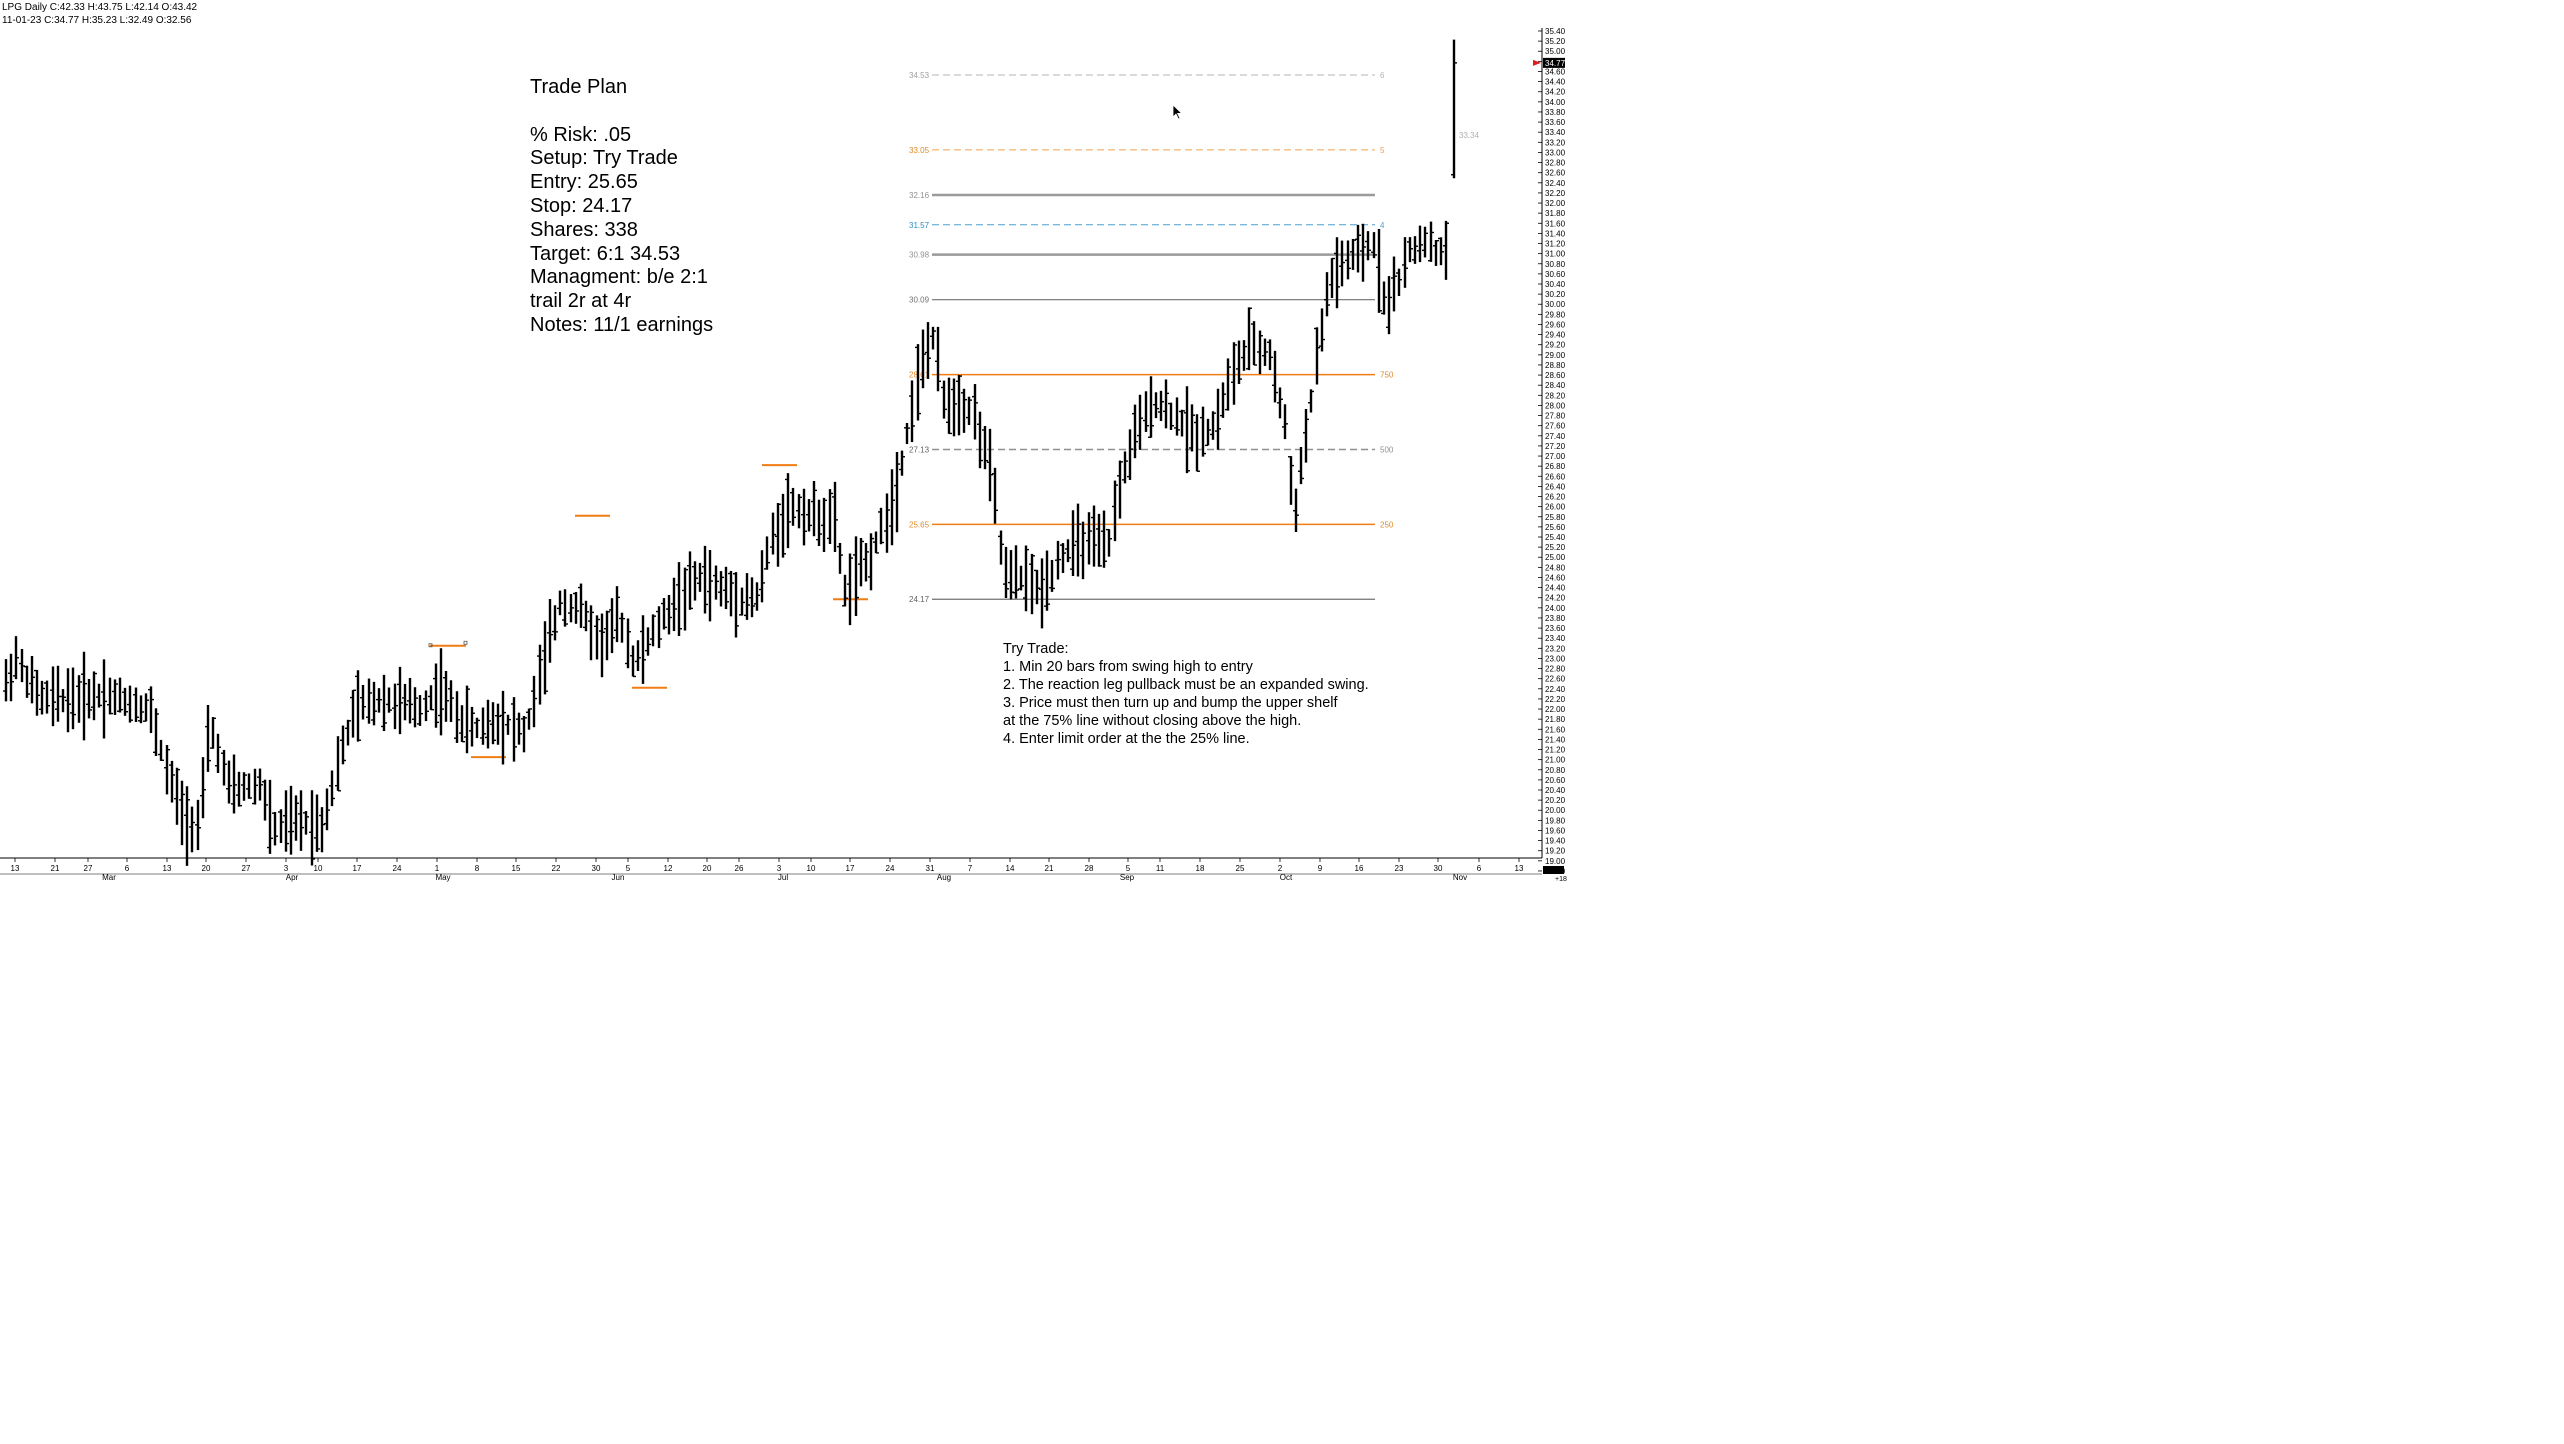 This screenshot has height=1444, width=2564. I want to click on axis-corner-box, so click(1553, 870).